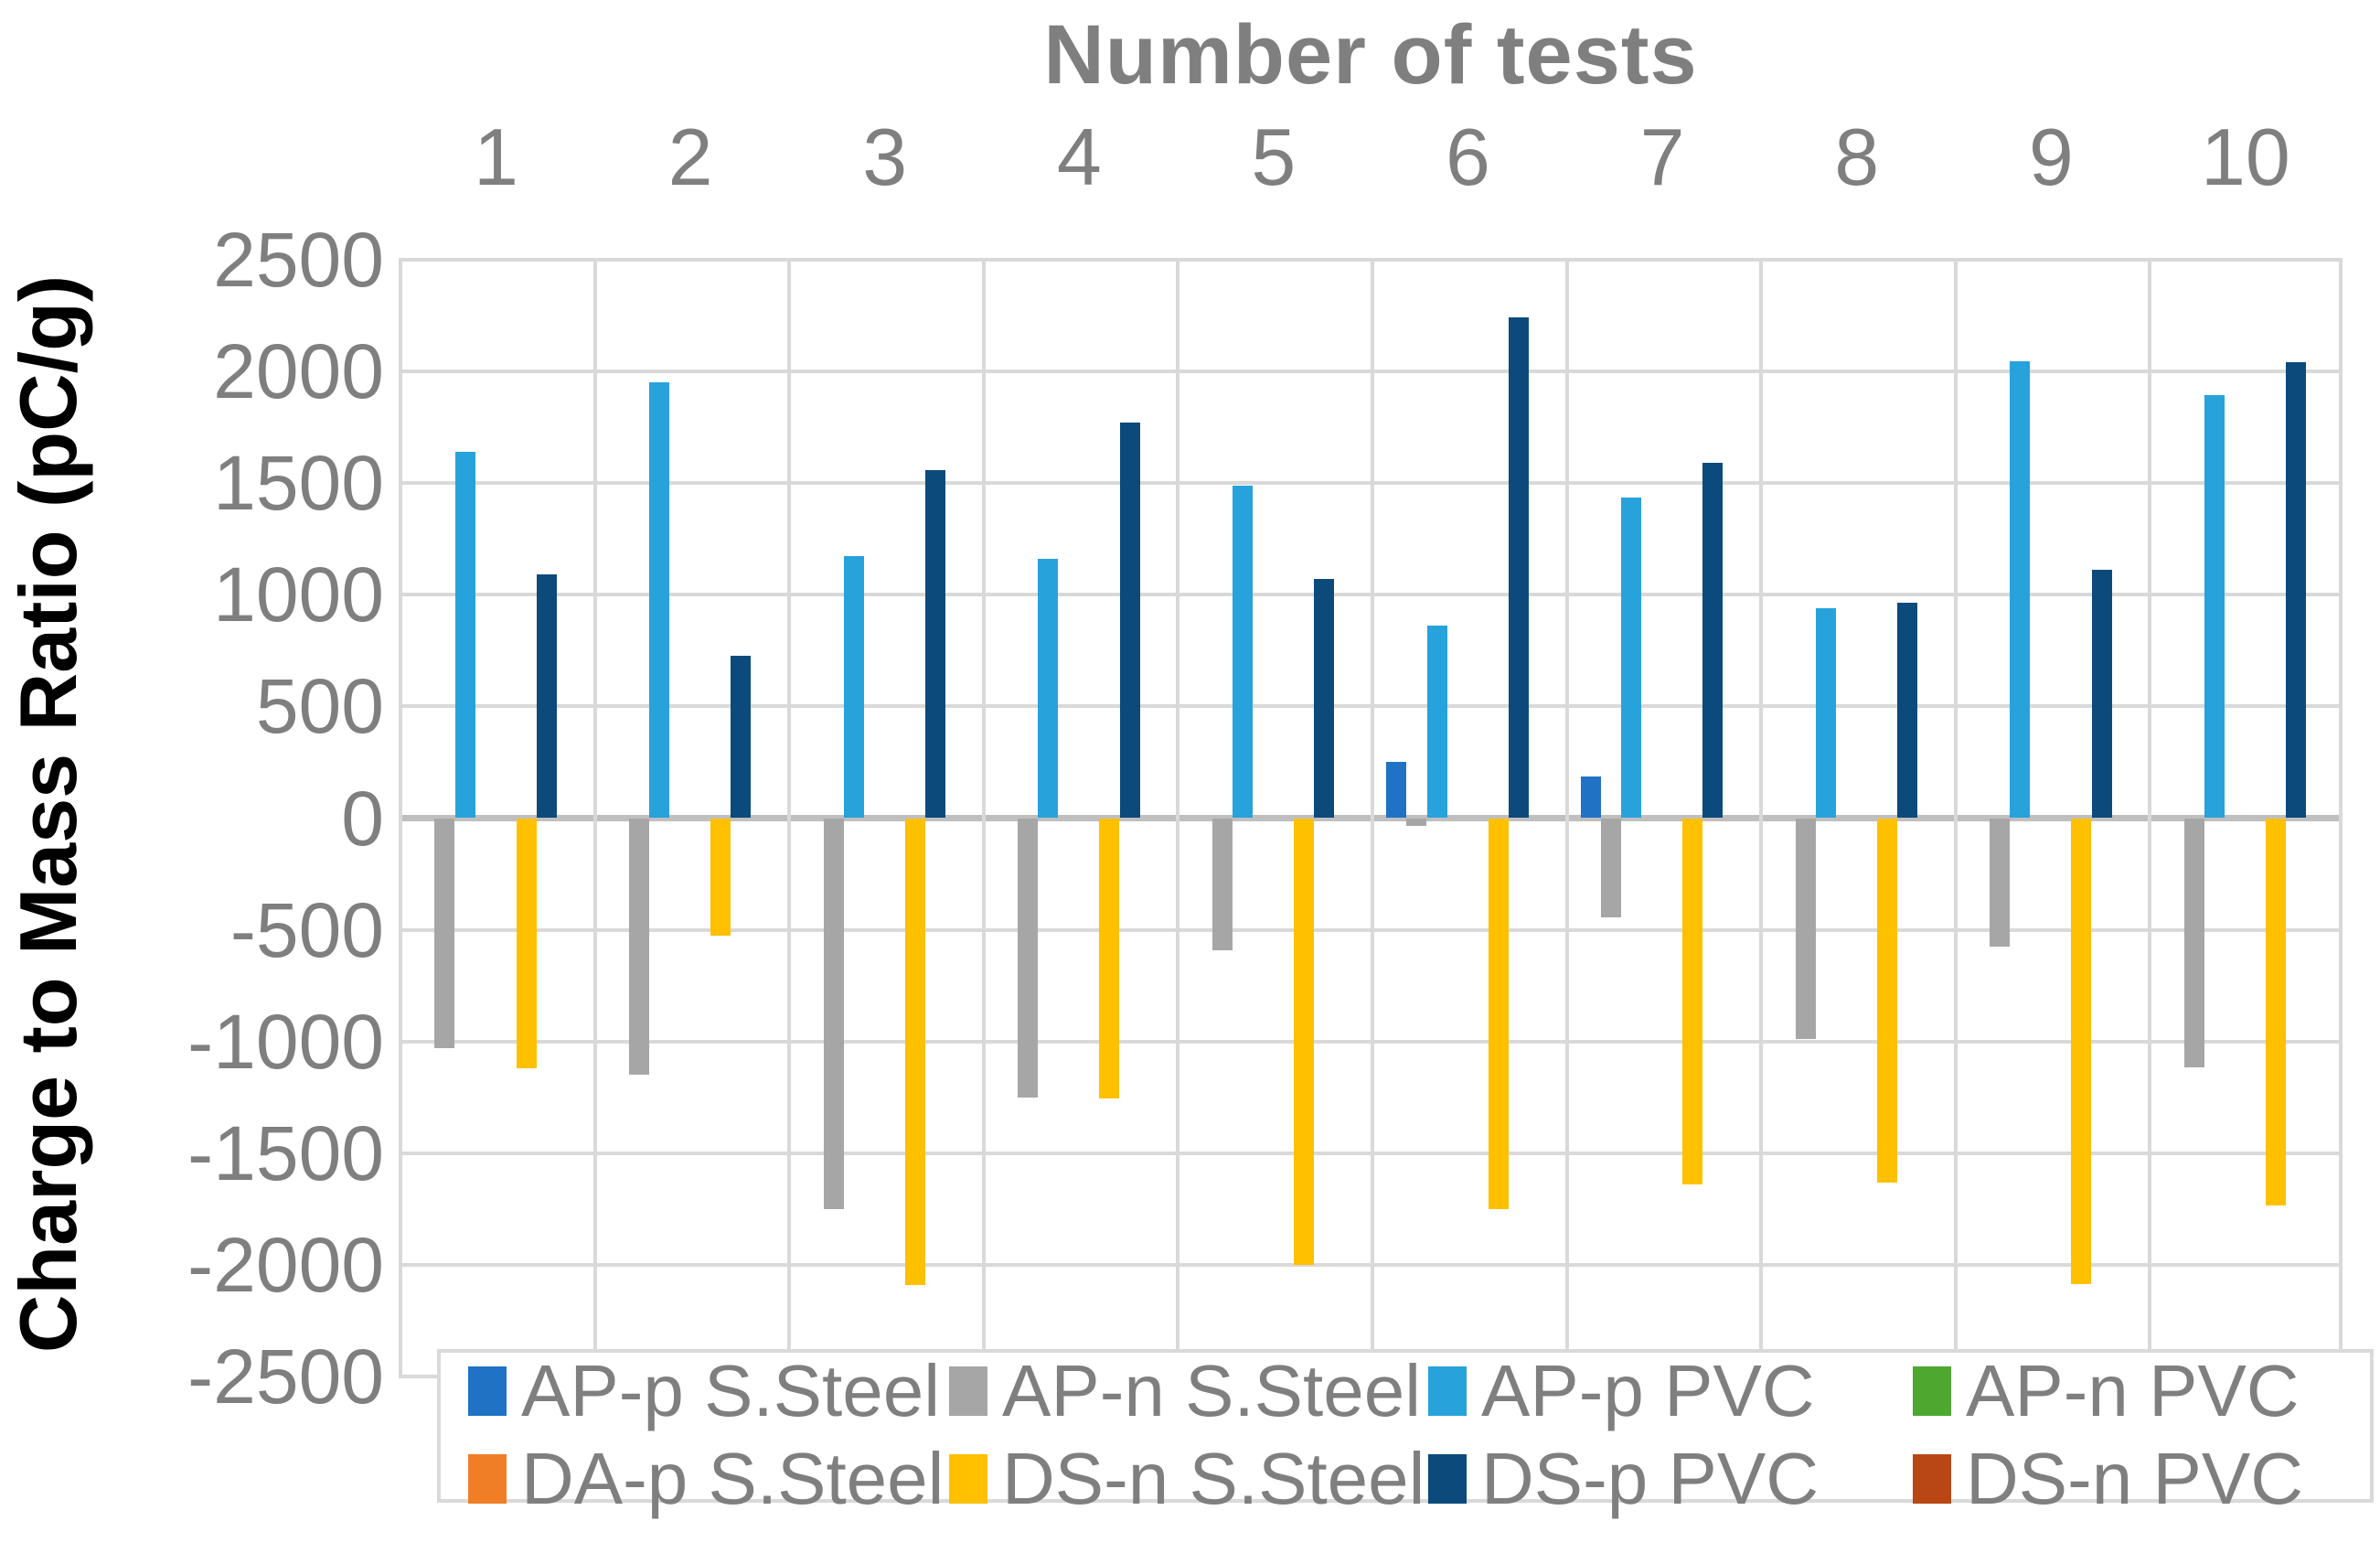  What do you see at coordinates (968, 1391) in the screenshot?
I see `legend-swatch-ap-n-s-steel` at bounding box center [968, 1391].